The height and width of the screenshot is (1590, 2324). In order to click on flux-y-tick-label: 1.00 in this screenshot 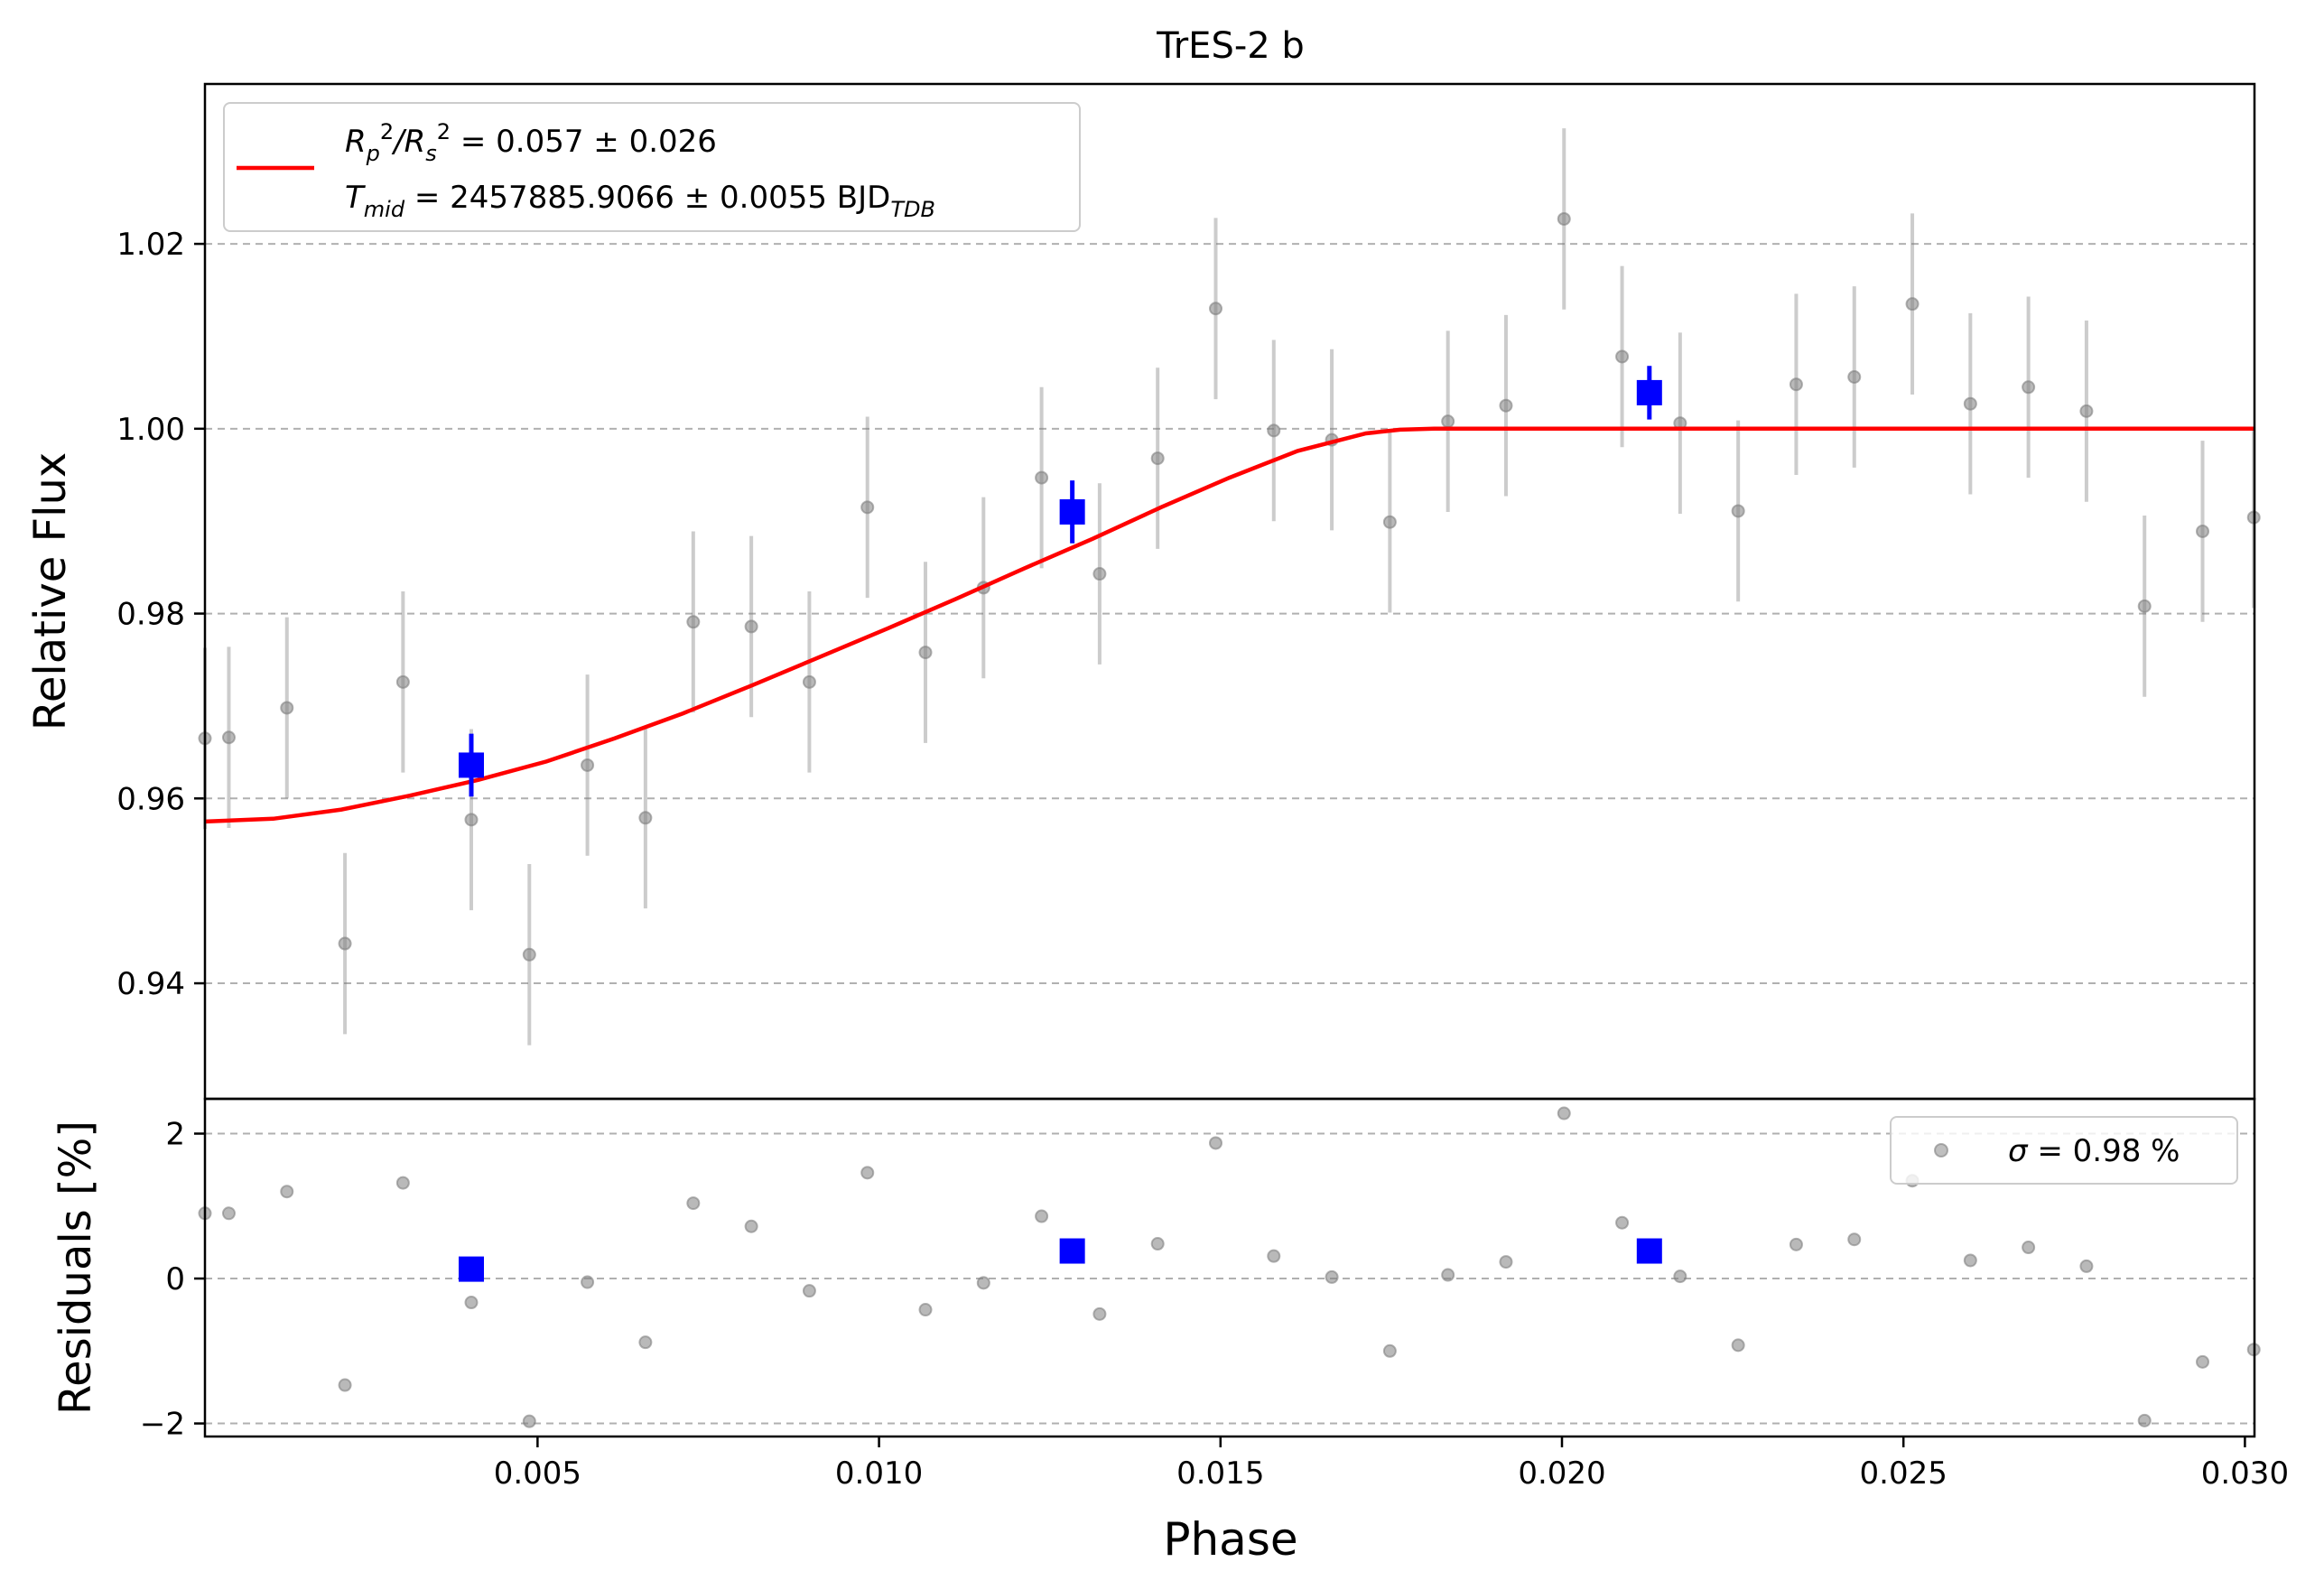, I will do `click(150, 430)`.